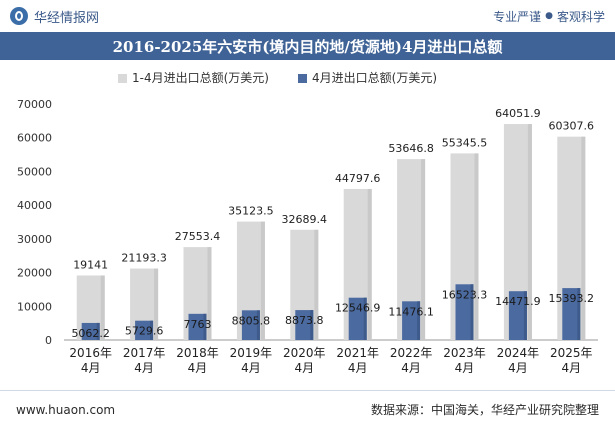 This screenshot has height=427, width=615. Describe the element at coordinates (411, 368) in the screenshot. I see `x-tick-label-6-1: 4月` at that location.